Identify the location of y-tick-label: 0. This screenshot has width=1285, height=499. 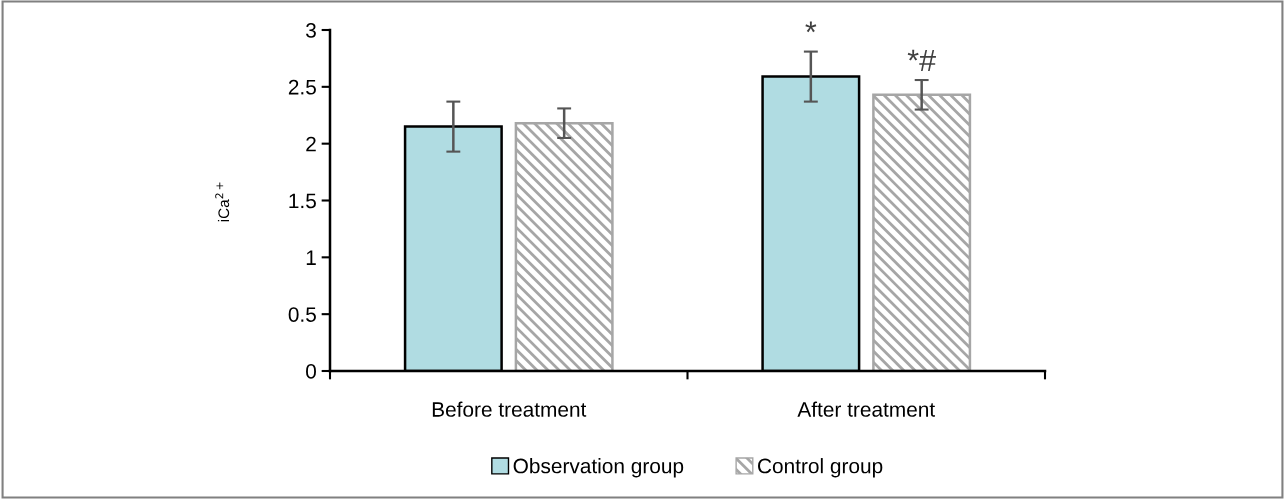
(311, 371).